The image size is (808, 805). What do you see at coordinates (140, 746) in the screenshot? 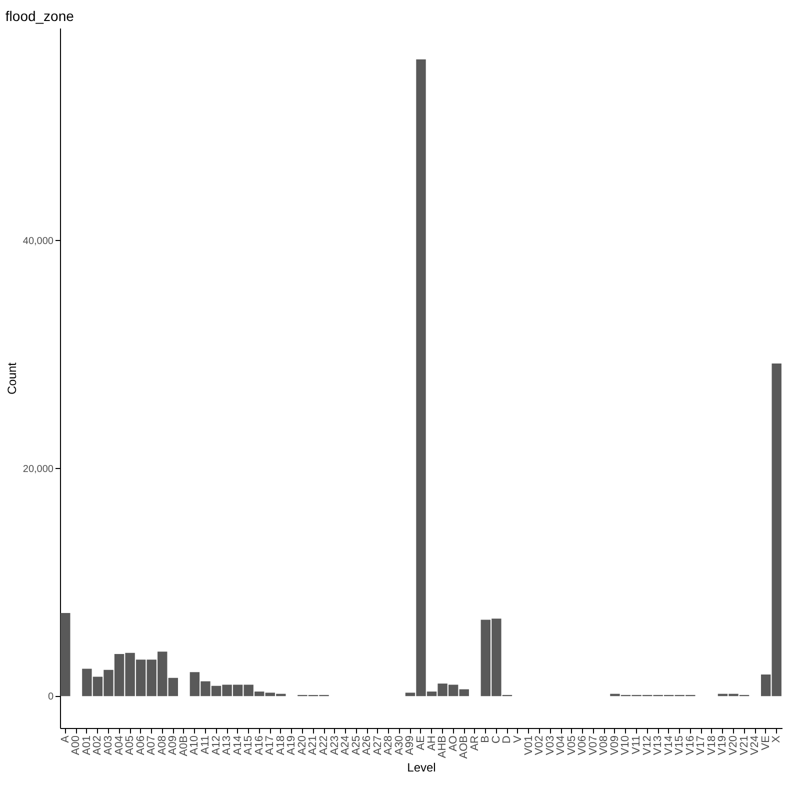
I see `x-tick-label: A06` at bounding box center [140, 746].